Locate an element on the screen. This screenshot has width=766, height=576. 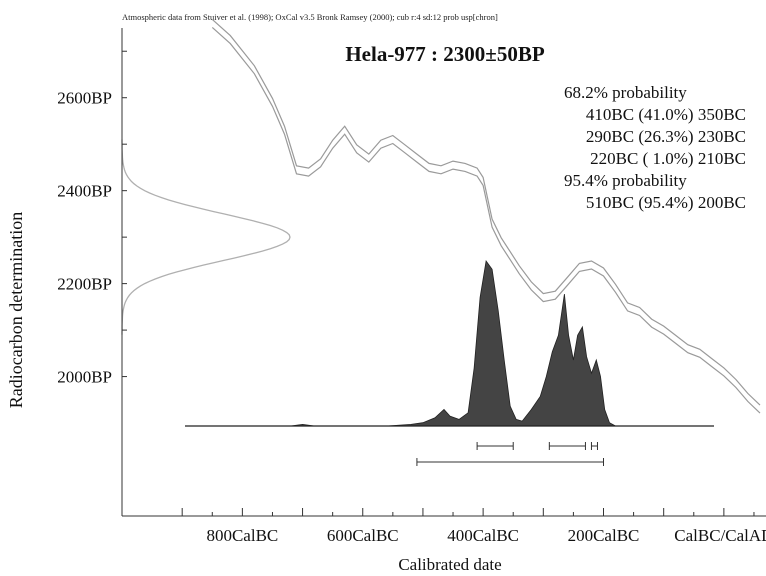
y-tick-label: 2200BP is located at coordinates (84, 284).